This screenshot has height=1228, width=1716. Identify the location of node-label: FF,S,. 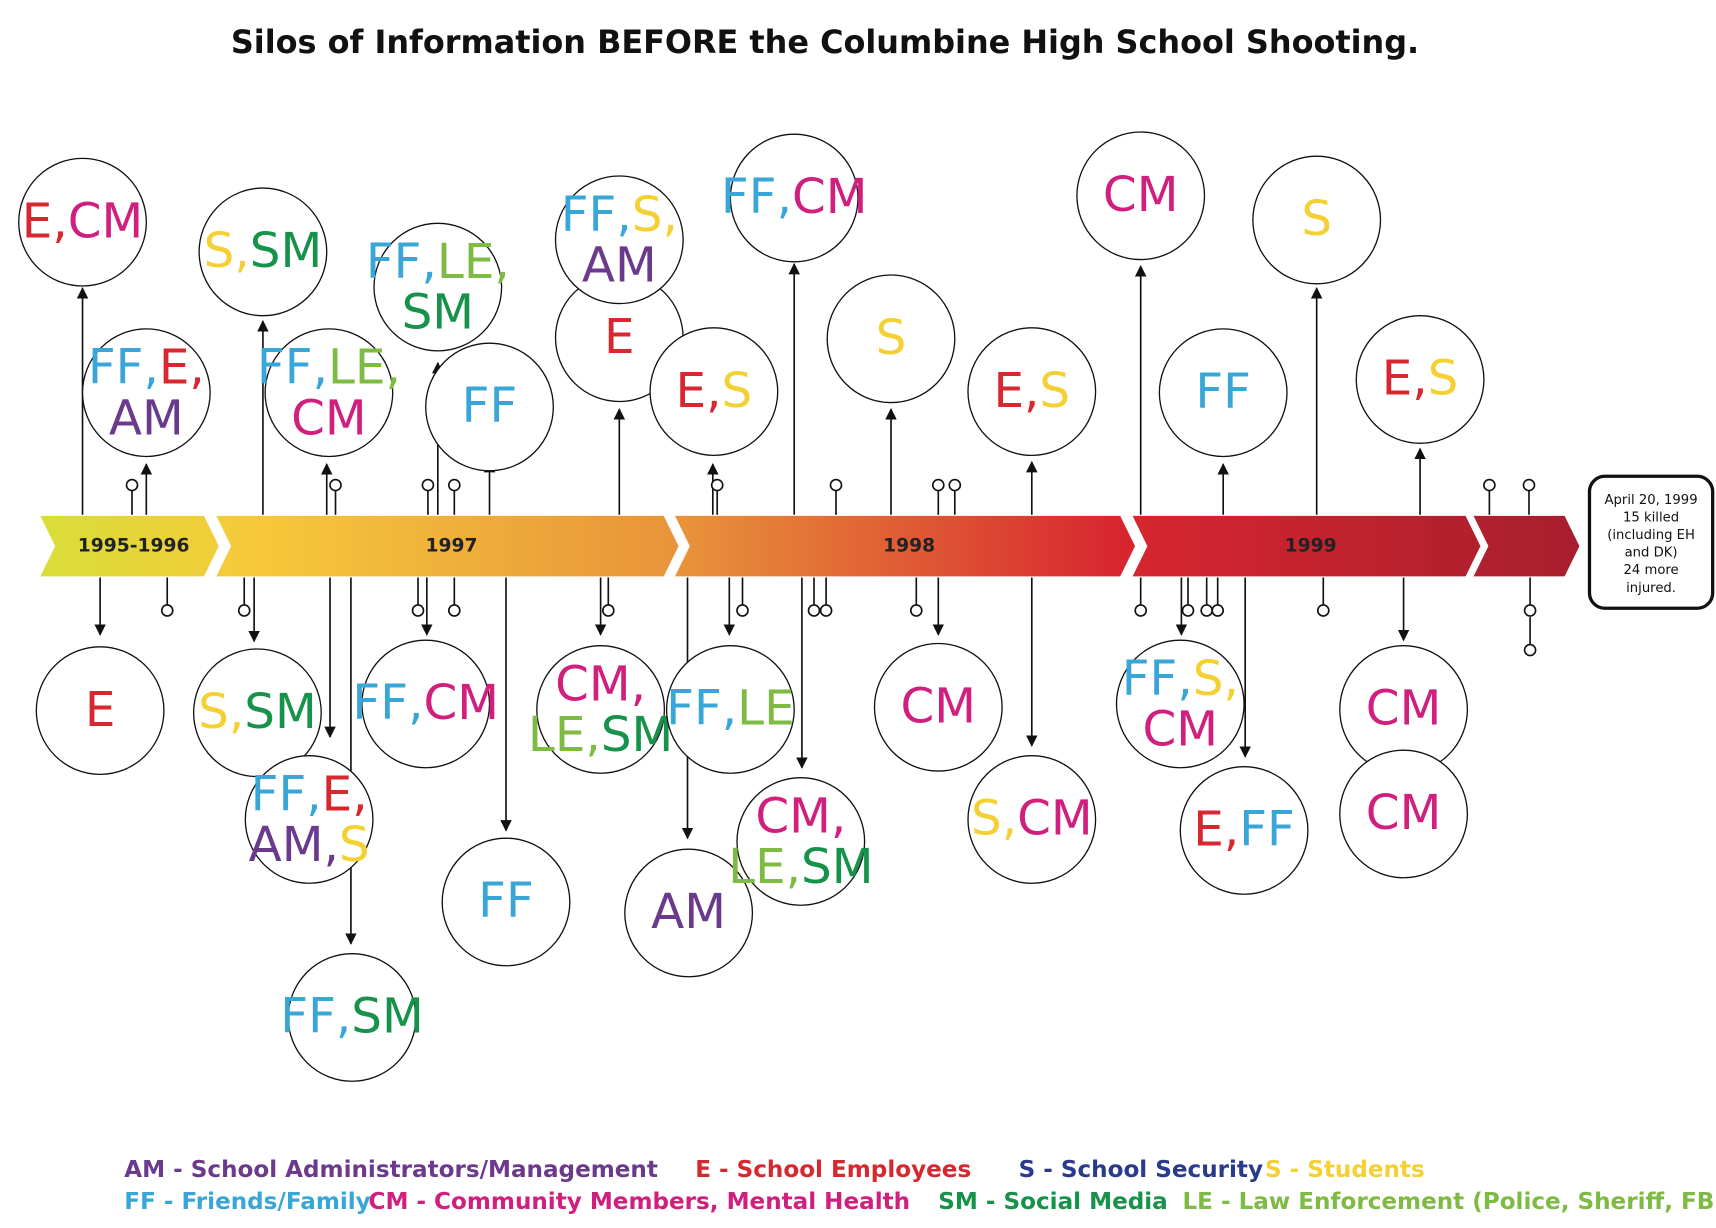
(619, 215).